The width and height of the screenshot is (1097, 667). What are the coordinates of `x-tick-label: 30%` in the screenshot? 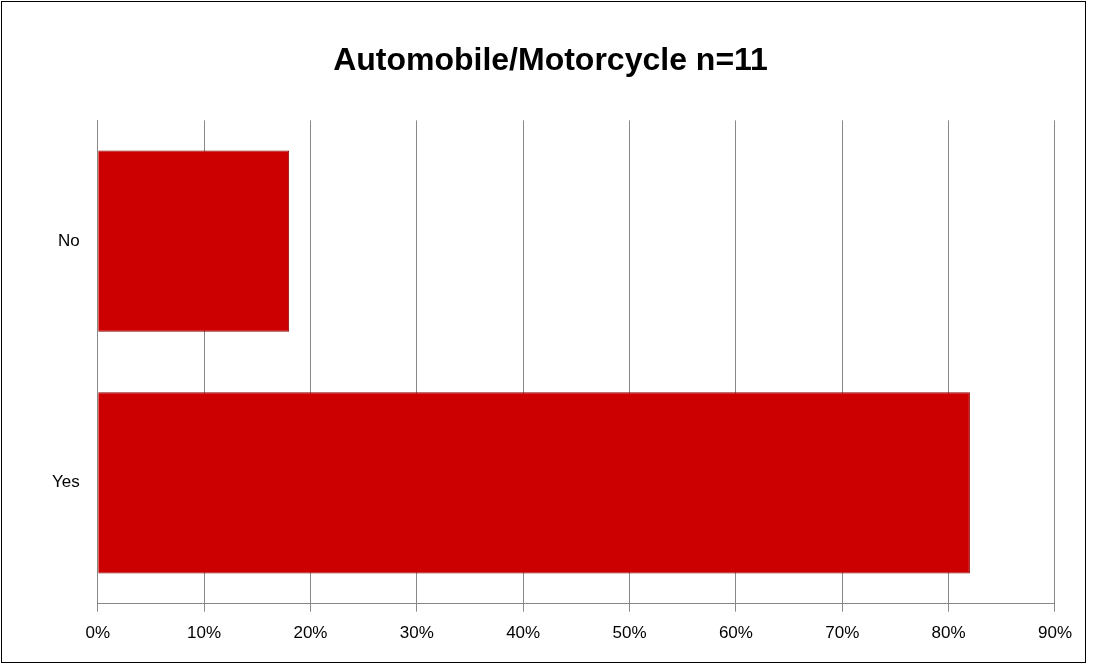 It's located at (416, 633).